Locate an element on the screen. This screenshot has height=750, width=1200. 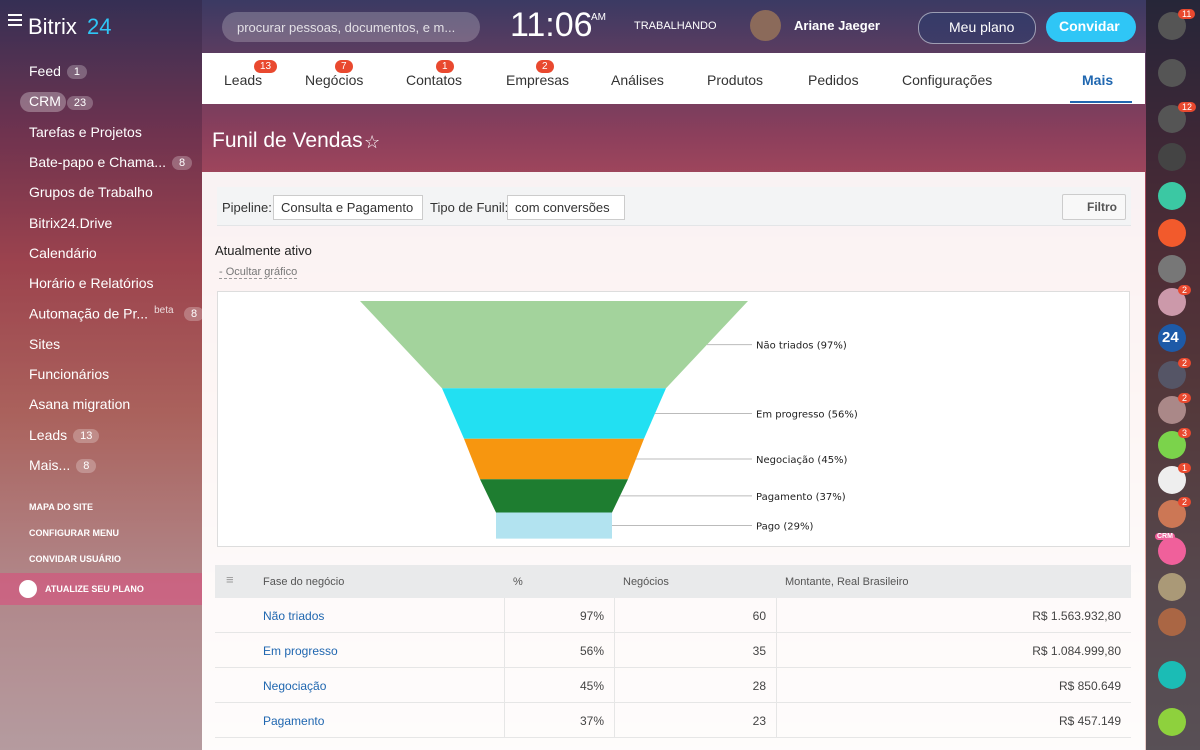
sidebar-label: Asana migration is located at coordinates (80, 404).